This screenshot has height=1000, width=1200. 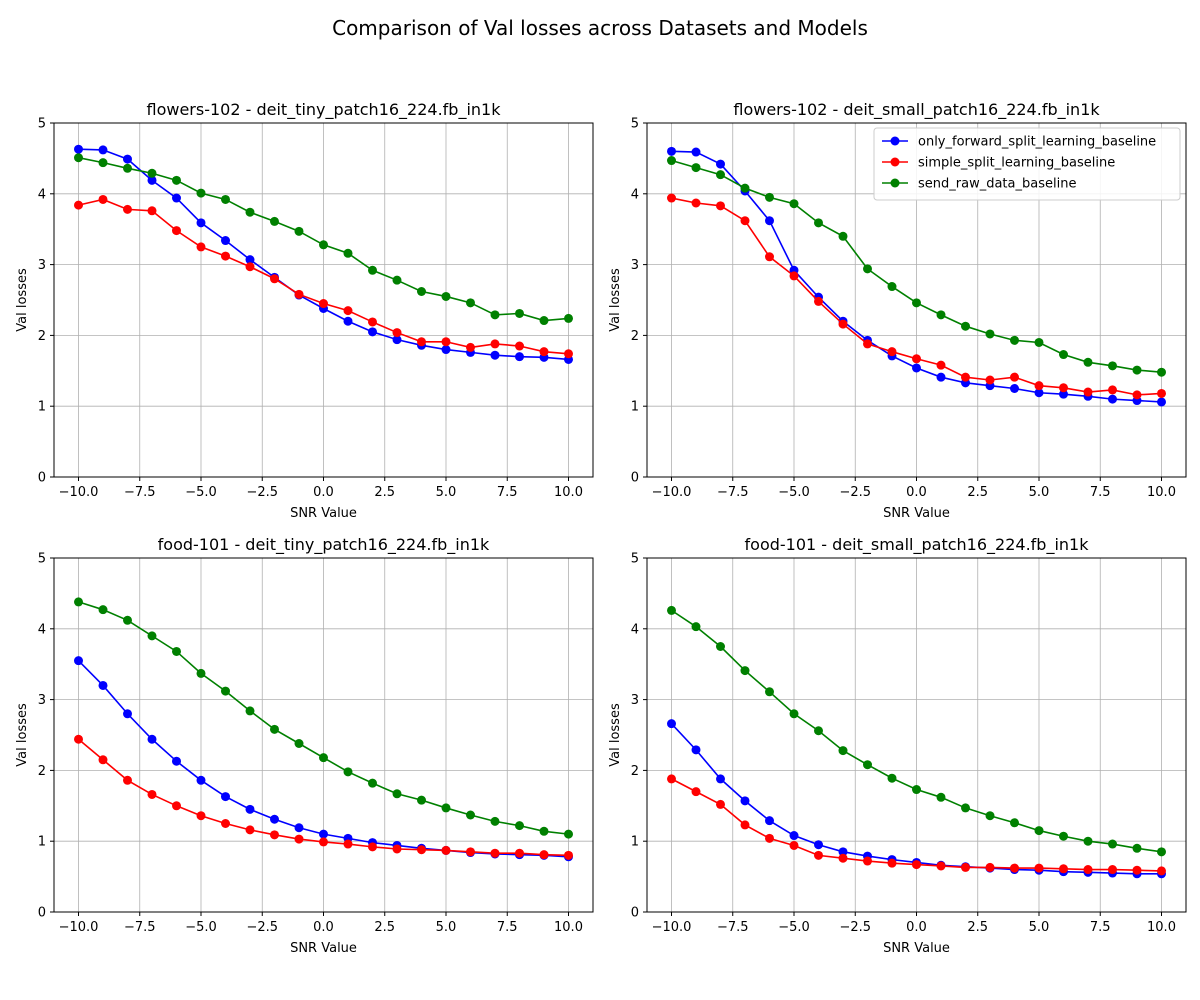 I want to click on y-tick-label: 0, so click(x=635, y=913).